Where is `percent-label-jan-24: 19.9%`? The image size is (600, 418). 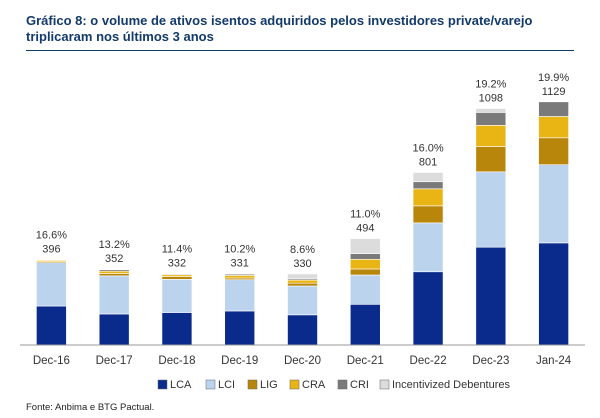
percent-label-jan-24: 19.9% is located at coordinates (553, 78).